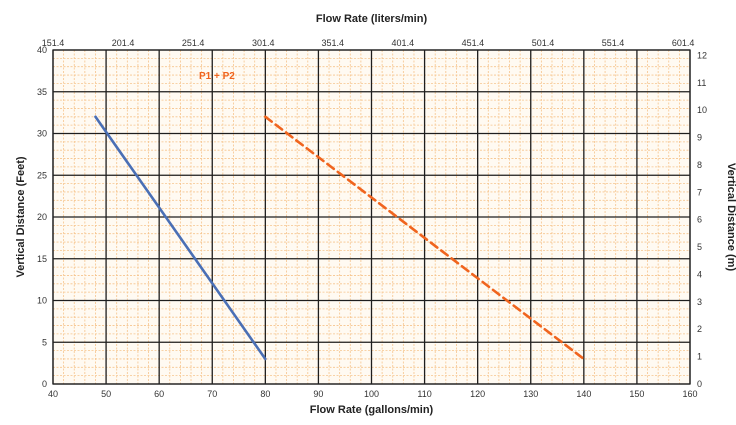 Image resolution: width=736 pixels, height=425 pixels. I want to click on right-tick-label: 10, so click(702, 110).